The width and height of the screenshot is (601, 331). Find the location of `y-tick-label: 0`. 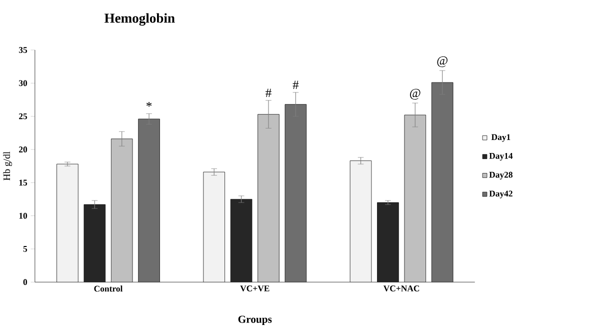

y-tick-label: 0 is located at coordinates (25, 282).